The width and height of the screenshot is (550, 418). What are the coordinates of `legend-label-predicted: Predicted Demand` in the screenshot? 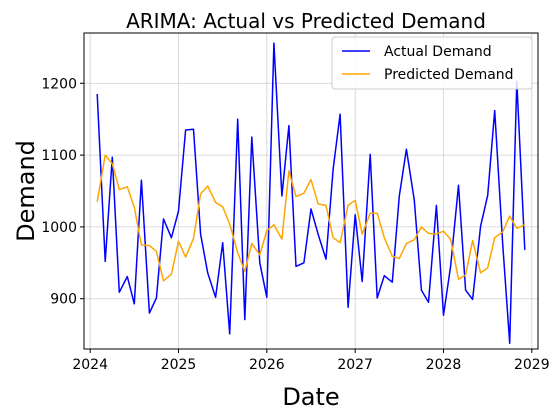 It's located at (449, 75).